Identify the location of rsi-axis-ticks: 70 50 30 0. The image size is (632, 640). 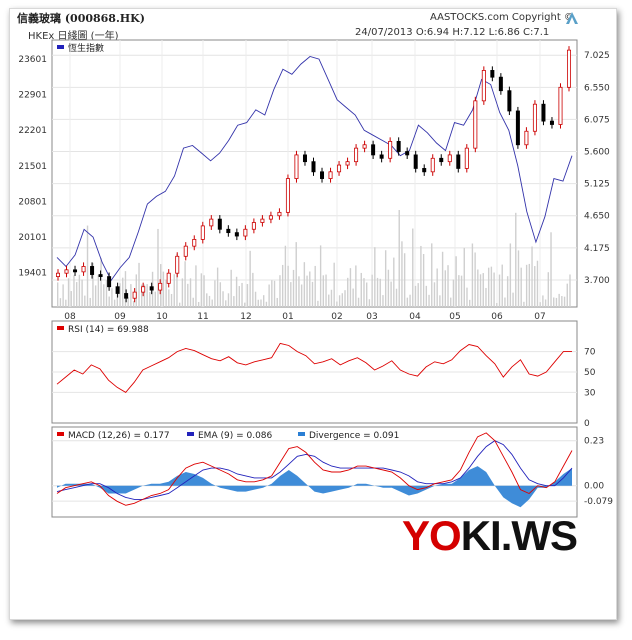
(590, 388).